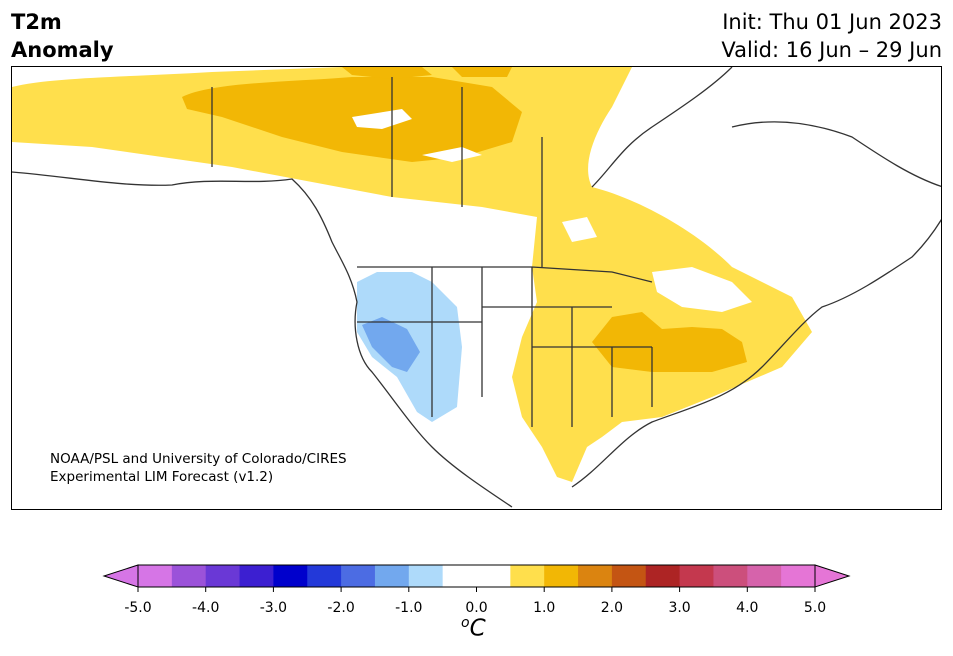  Describe the element at coordinates (62, 50) in the screenshot. I see `title-line-2: Anomaly` at that location.